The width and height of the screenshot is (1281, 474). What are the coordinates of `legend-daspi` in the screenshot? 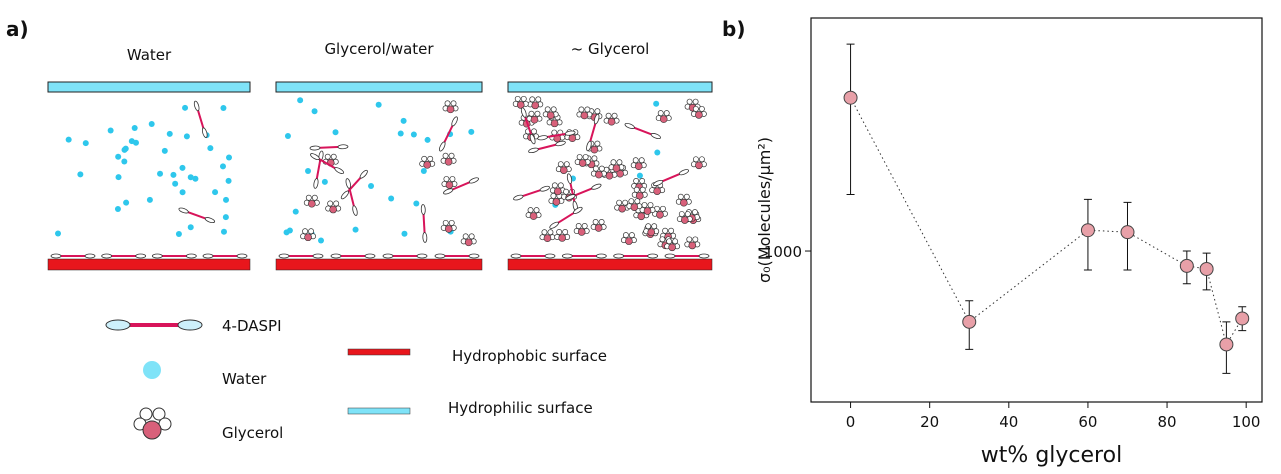 It's located at (190, 325).